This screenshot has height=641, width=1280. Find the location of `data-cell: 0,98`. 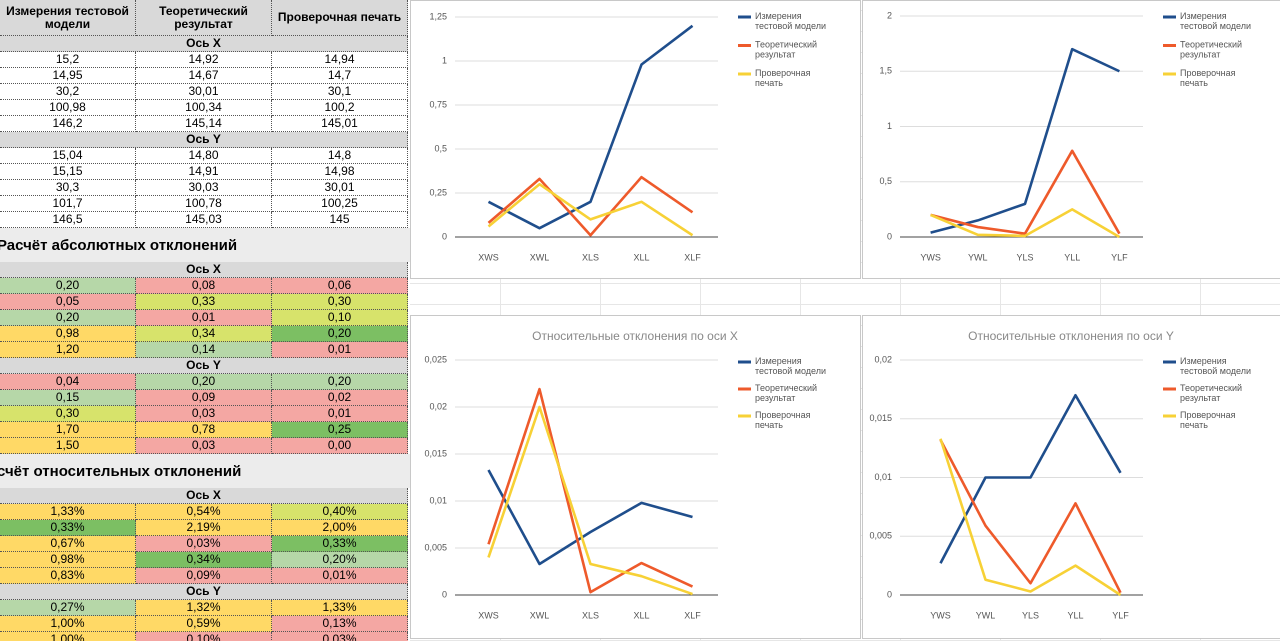

data-cell: 0,98 is located at coordinates (68, 334).